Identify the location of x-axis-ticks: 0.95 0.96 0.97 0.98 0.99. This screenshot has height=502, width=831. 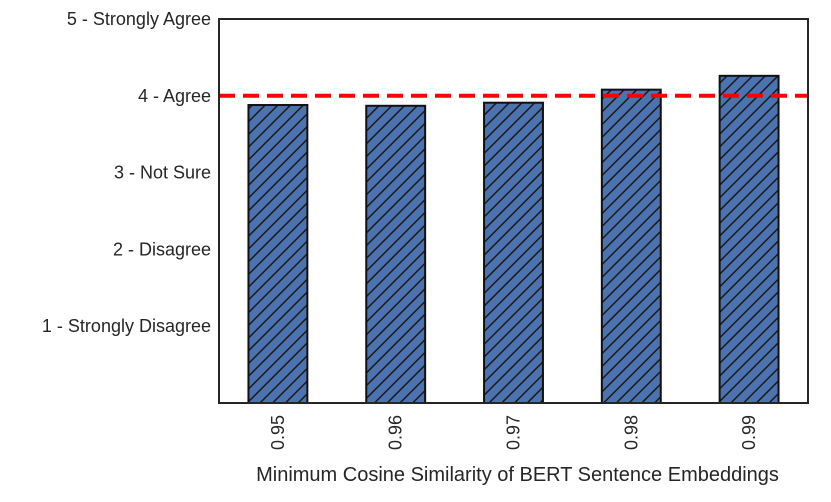
(513, 432).